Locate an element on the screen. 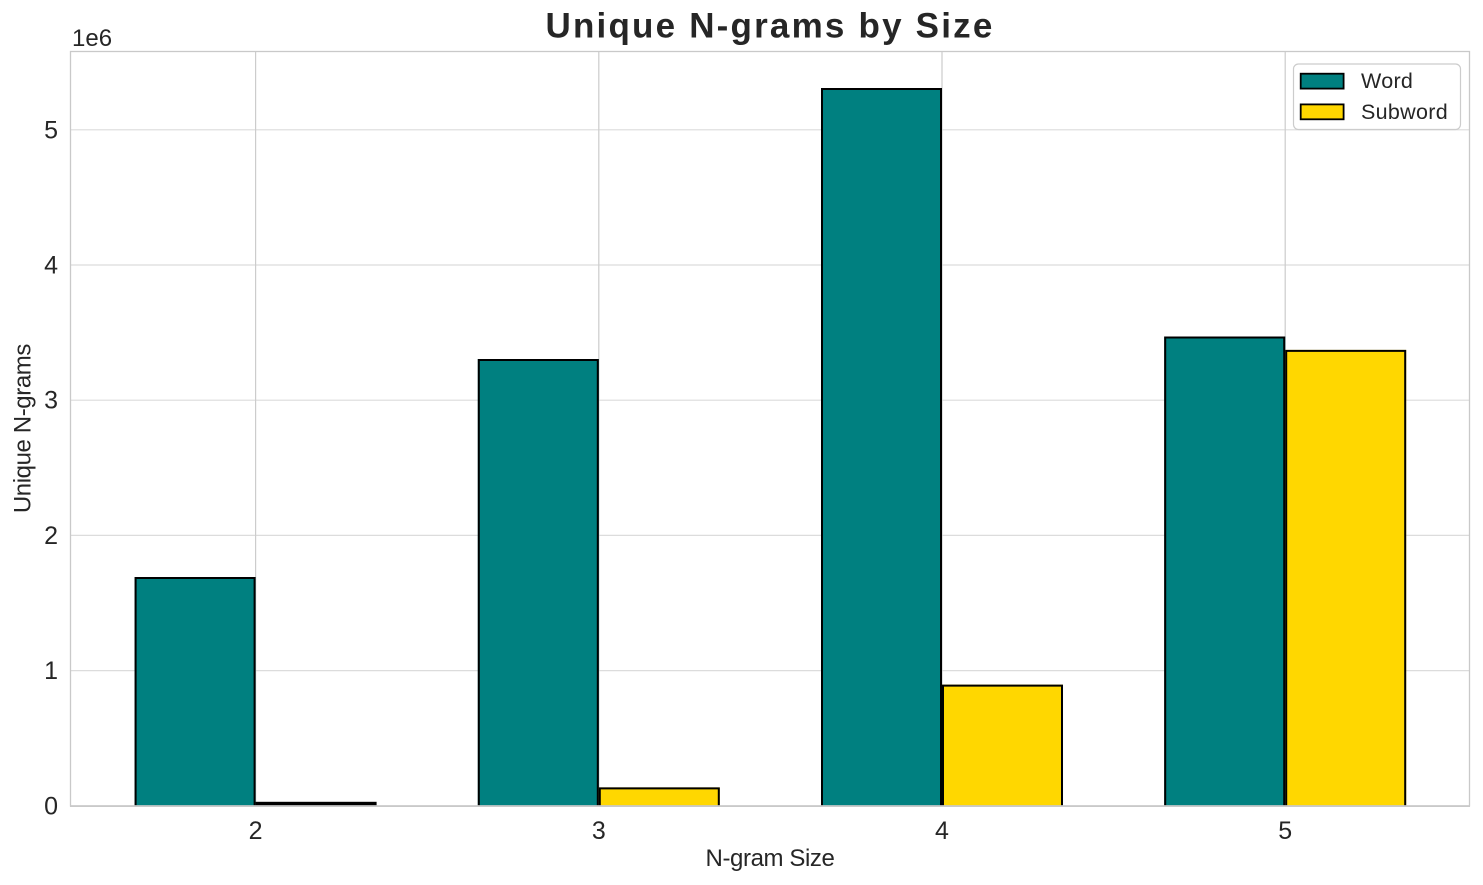 The height and width of the screenshot is (885, 1483). svg-text: 1e6 is located at coordinates (92, 38).